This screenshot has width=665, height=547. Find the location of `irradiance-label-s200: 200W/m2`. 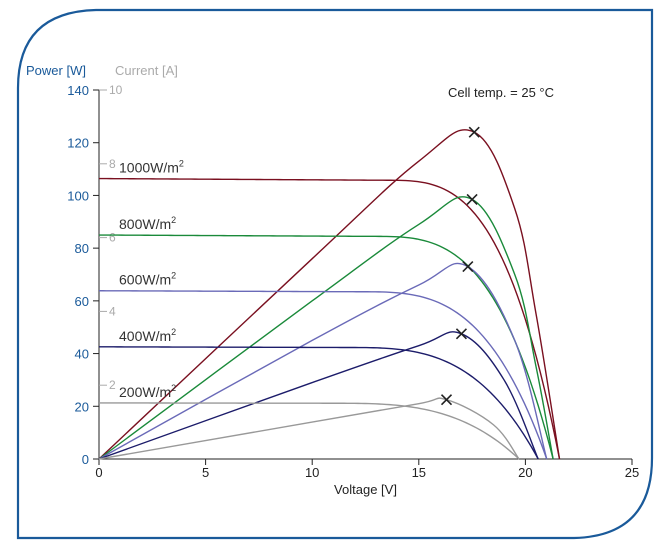

irradiance-label-s200: 200W/m2 is located at coordinates (147, 391).